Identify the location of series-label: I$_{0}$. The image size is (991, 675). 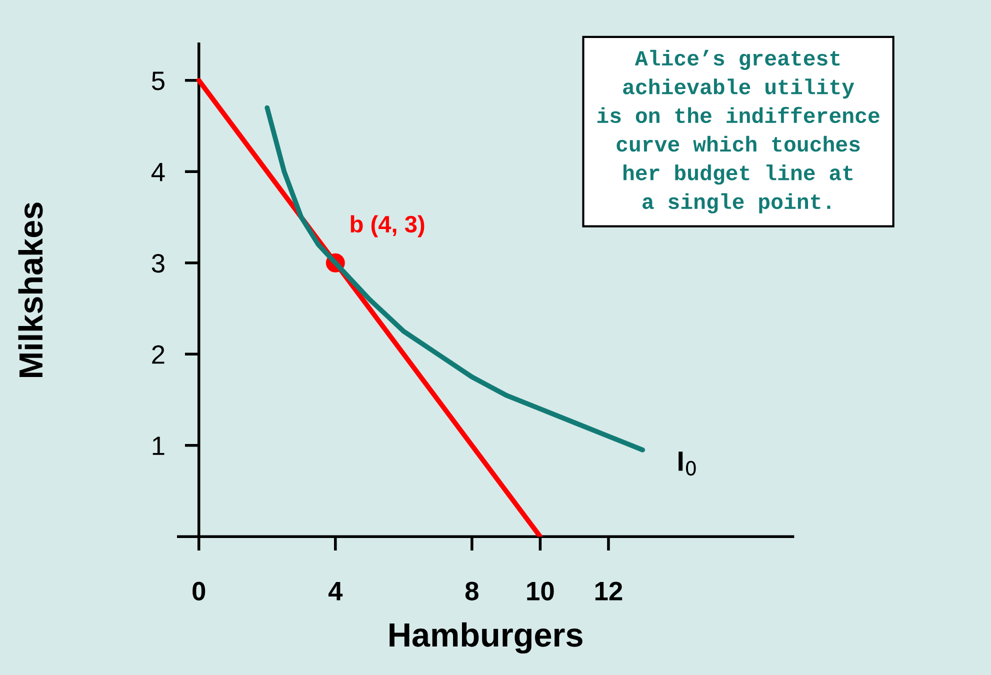
(687, 464).